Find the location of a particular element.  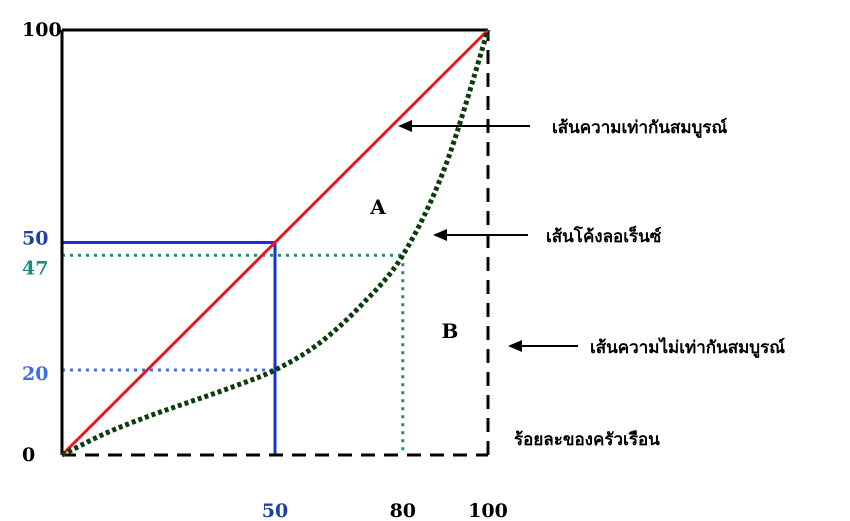

x-axis-label: ร้อยละของครัวเรือน is located at coordinates (587, 439).